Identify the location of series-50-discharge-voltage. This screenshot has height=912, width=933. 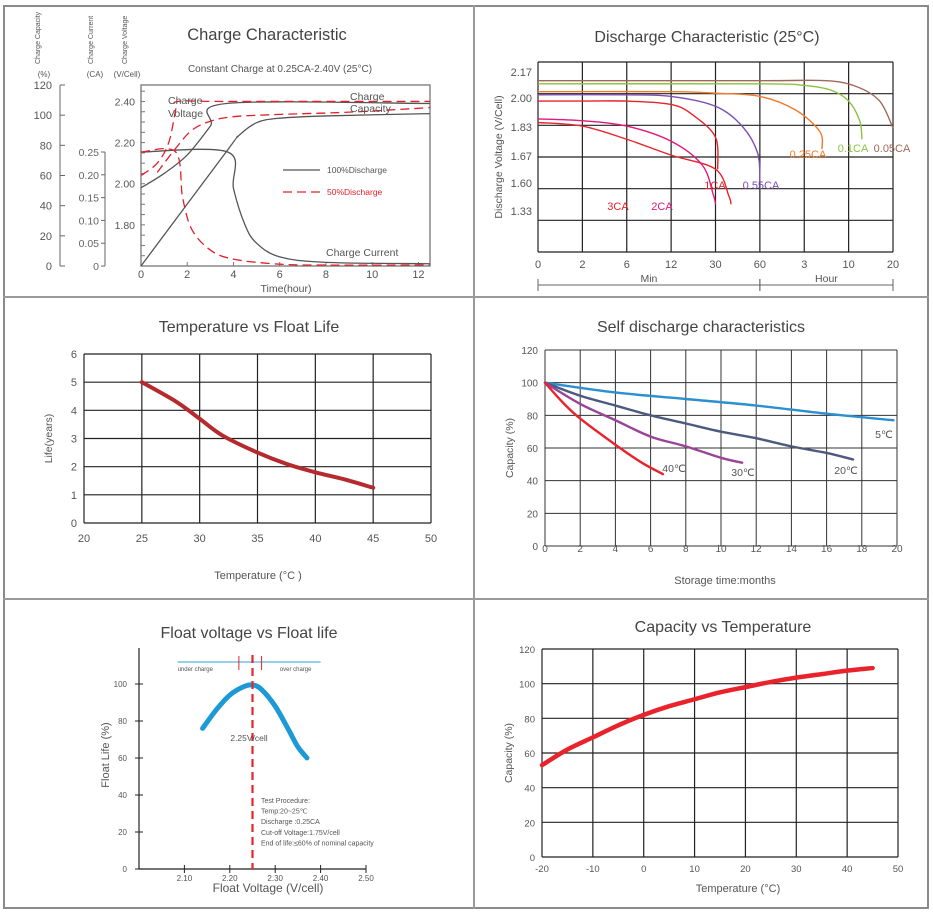
(285, 138).